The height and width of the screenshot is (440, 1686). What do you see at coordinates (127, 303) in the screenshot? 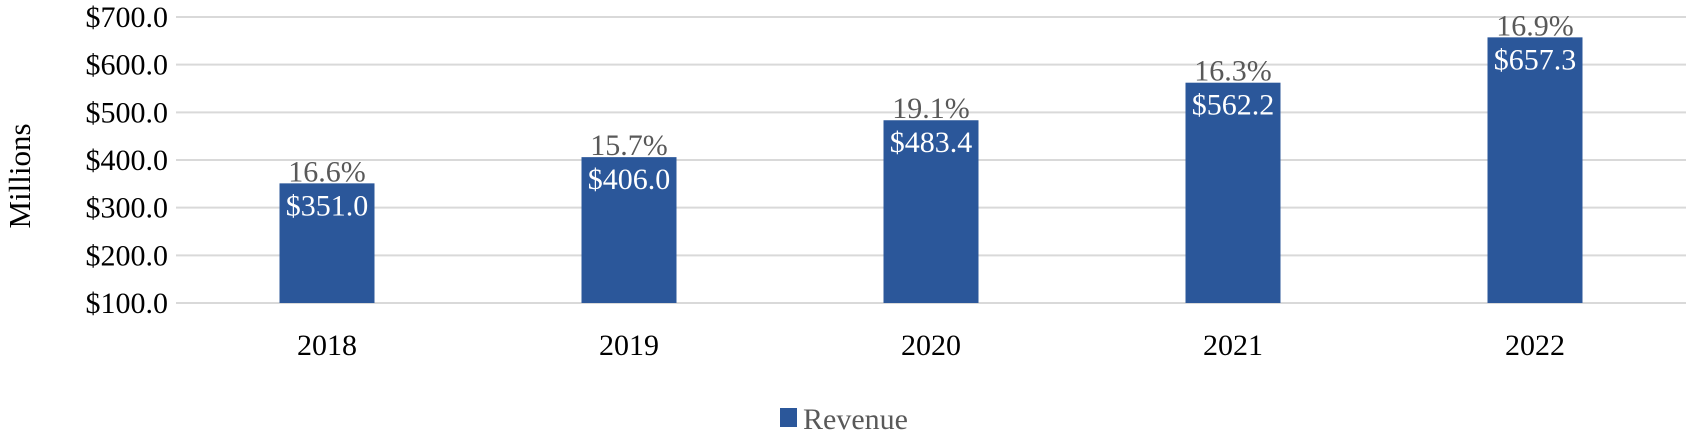
I see `y-tick-label-0: $100.0` at bounding box center [127, 303].